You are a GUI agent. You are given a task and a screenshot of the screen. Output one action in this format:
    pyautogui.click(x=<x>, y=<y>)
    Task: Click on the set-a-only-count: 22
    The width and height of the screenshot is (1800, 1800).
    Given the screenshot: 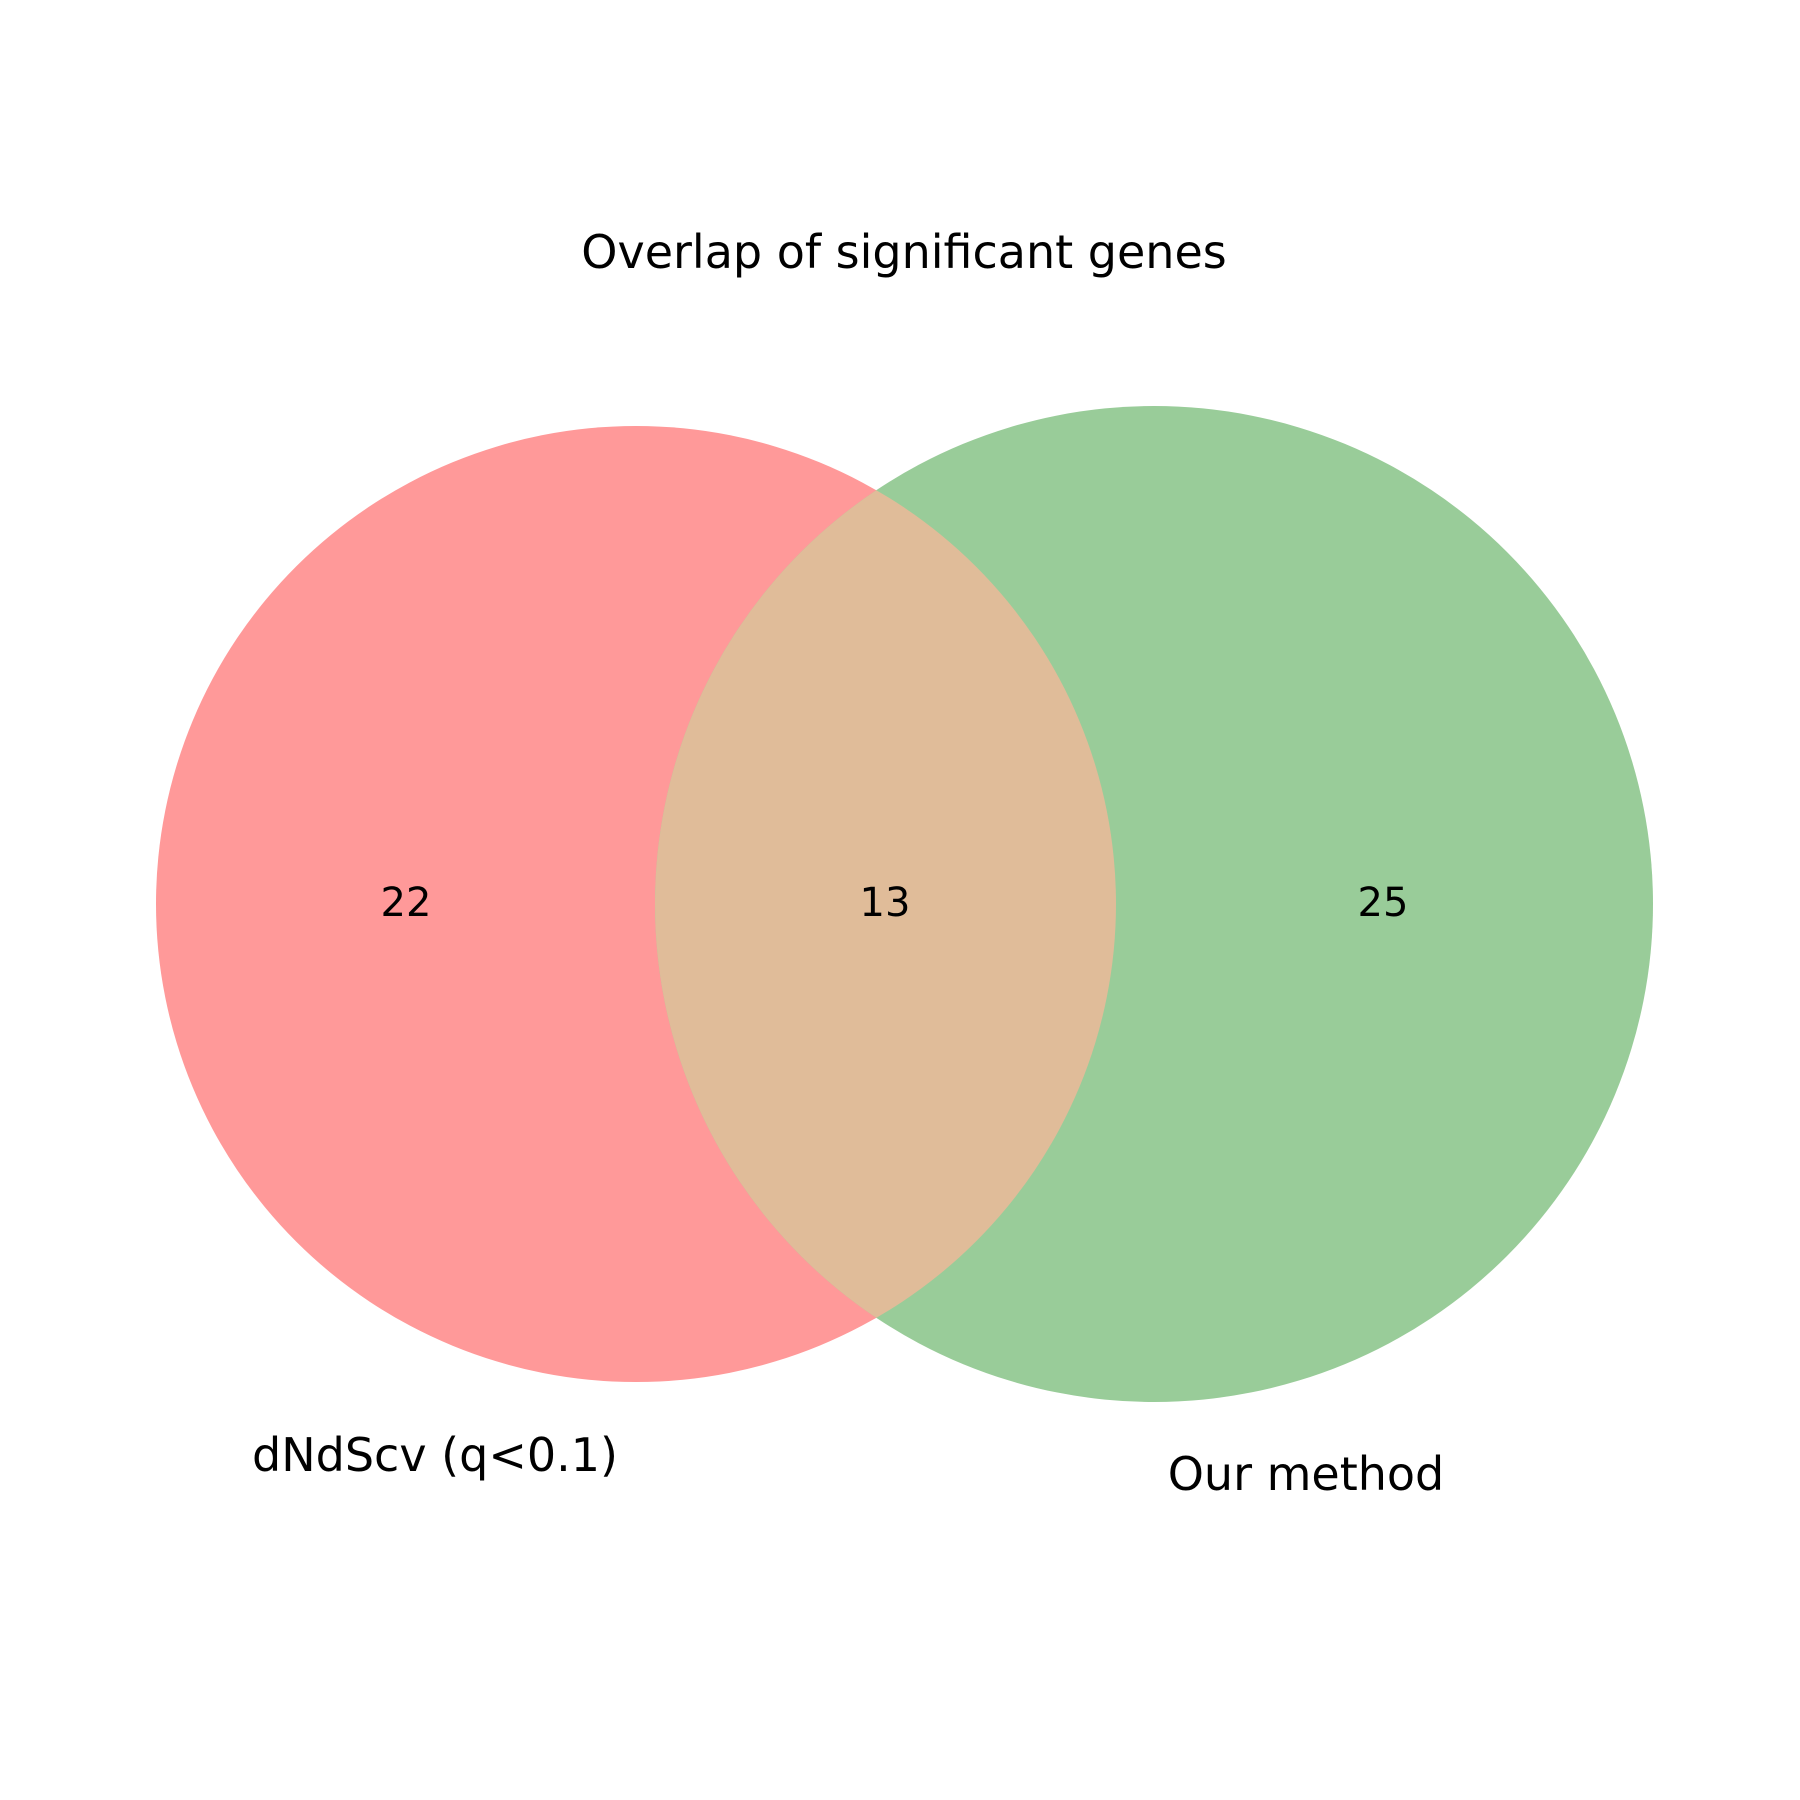 What is the action you would take?
    pyautogui.click(x=406, y=903)
    